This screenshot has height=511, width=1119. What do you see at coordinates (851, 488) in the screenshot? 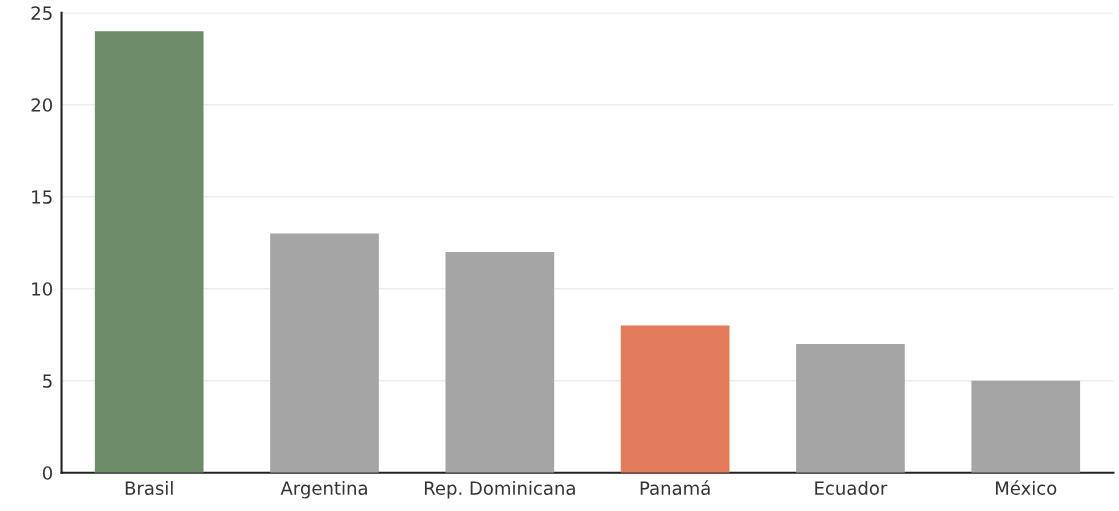
I see `x-tick-label: Ecuador` at bounding box center [851, 488].